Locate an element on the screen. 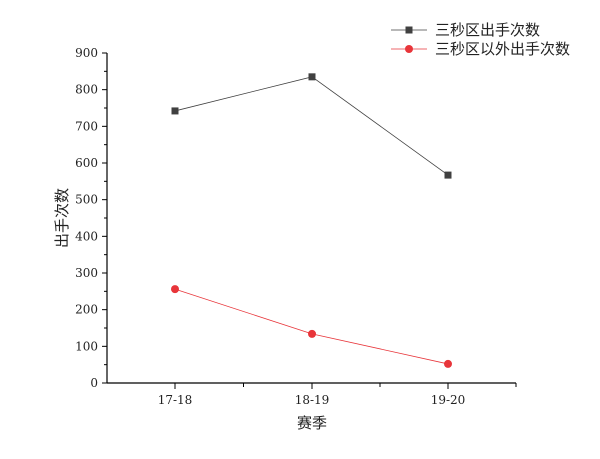  legend-square-marker-icon is located at coordinates (409, 30).